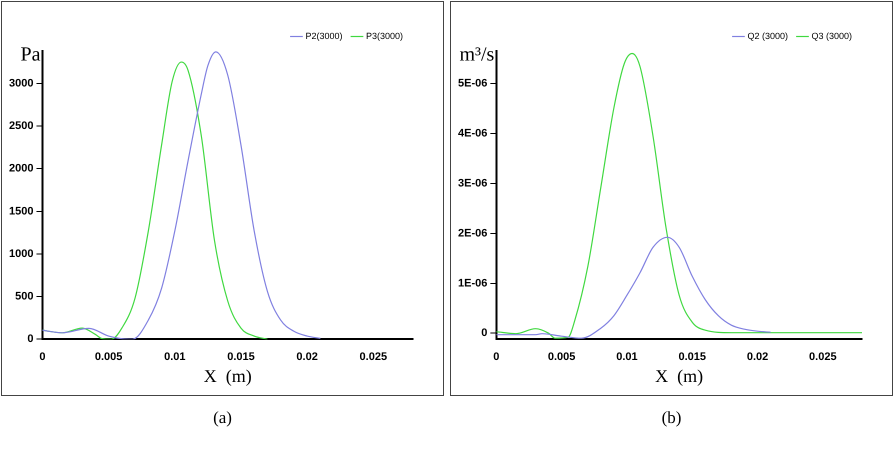 The image size is (894, 458). What do you see at coordinates (323, 35) in the screenshot?
I see `legend-label: P2(3000)` at bounding box center [323, 35].